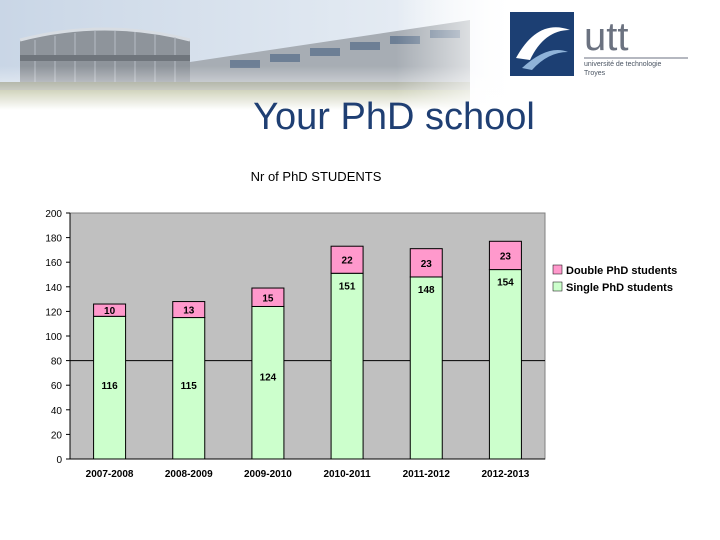 This screenshot has width=720, height=540. I want to click on data-label-single: 151, so click(347, 286).